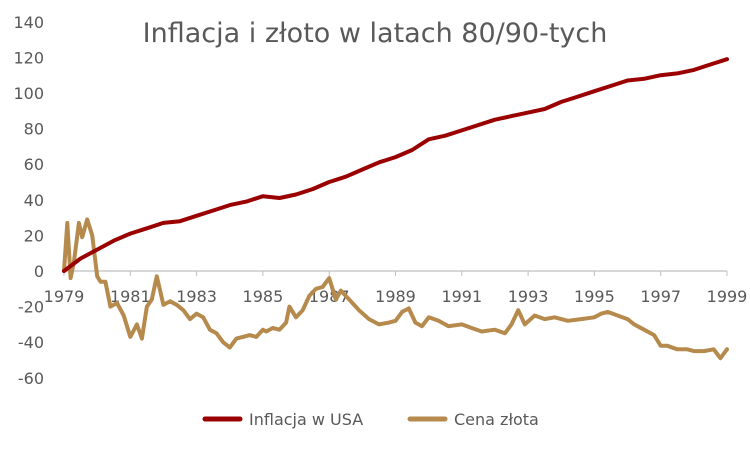 The height and width of the screenshot is (454, 750). Describe the element at coordinates (39, 271) in the screenshot. I see `y-tick-label: 0` at that location.